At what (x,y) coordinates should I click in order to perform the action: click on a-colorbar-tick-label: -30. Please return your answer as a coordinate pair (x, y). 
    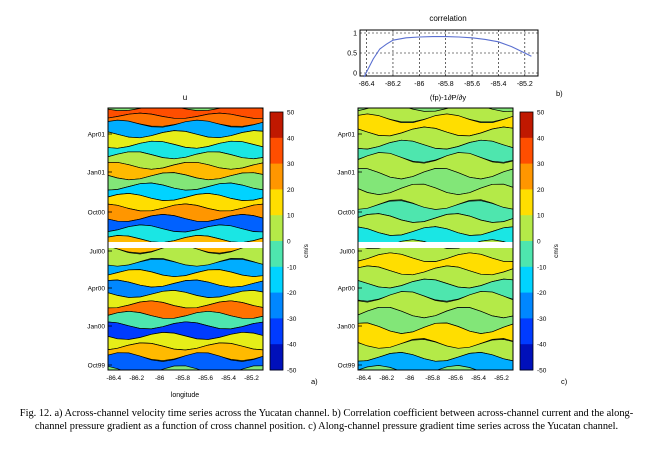
    Looking at the image, I should click on (292, 319).